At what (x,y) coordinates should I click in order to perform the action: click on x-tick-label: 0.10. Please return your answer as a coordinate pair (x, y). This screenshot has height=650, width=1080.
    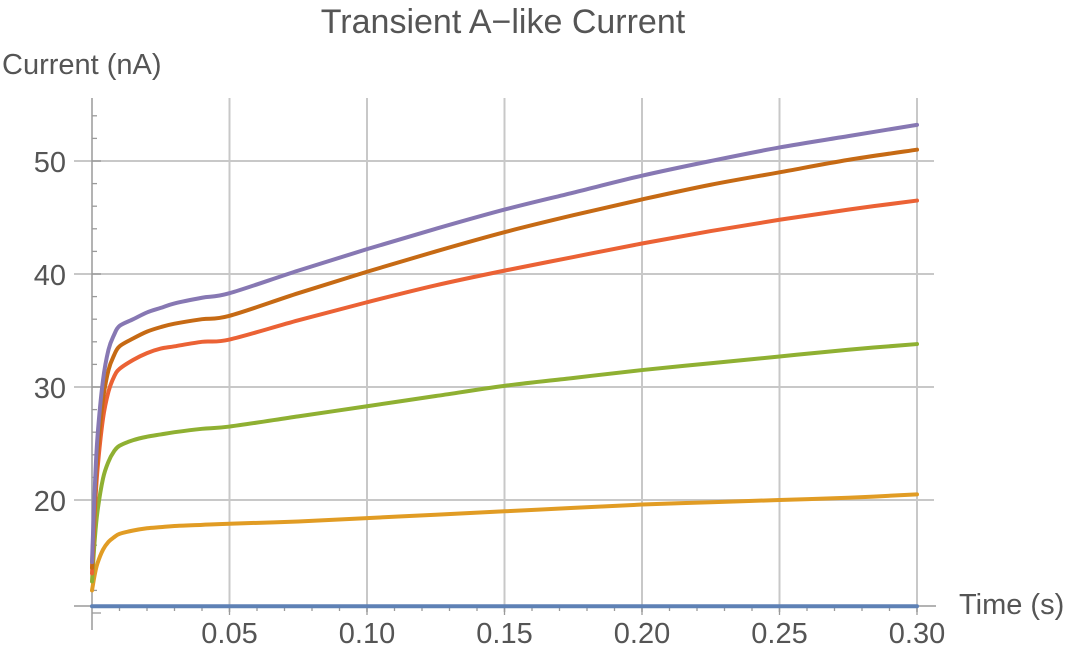
    Looking at the image, I should click on (367, 634).